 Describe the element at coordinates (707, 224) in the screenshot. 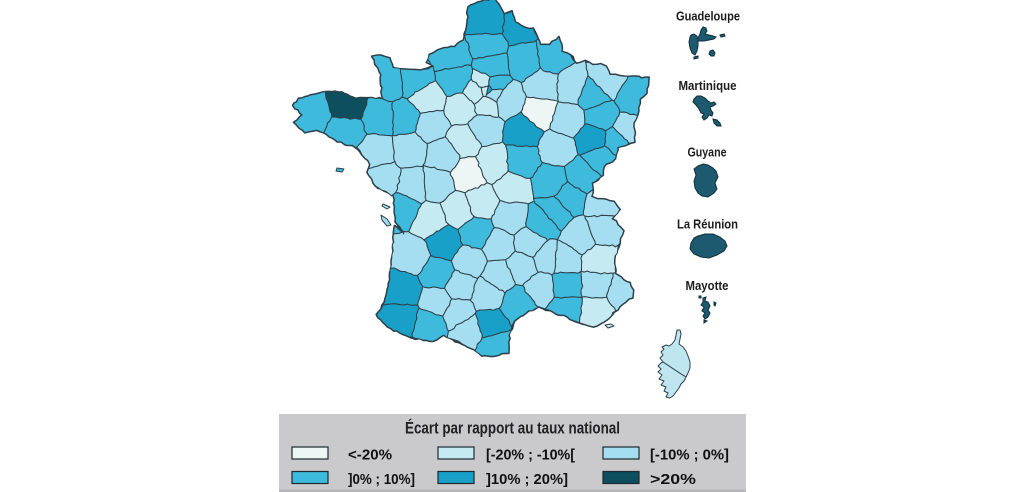

I see `svg-text: La Réunion` at that location.